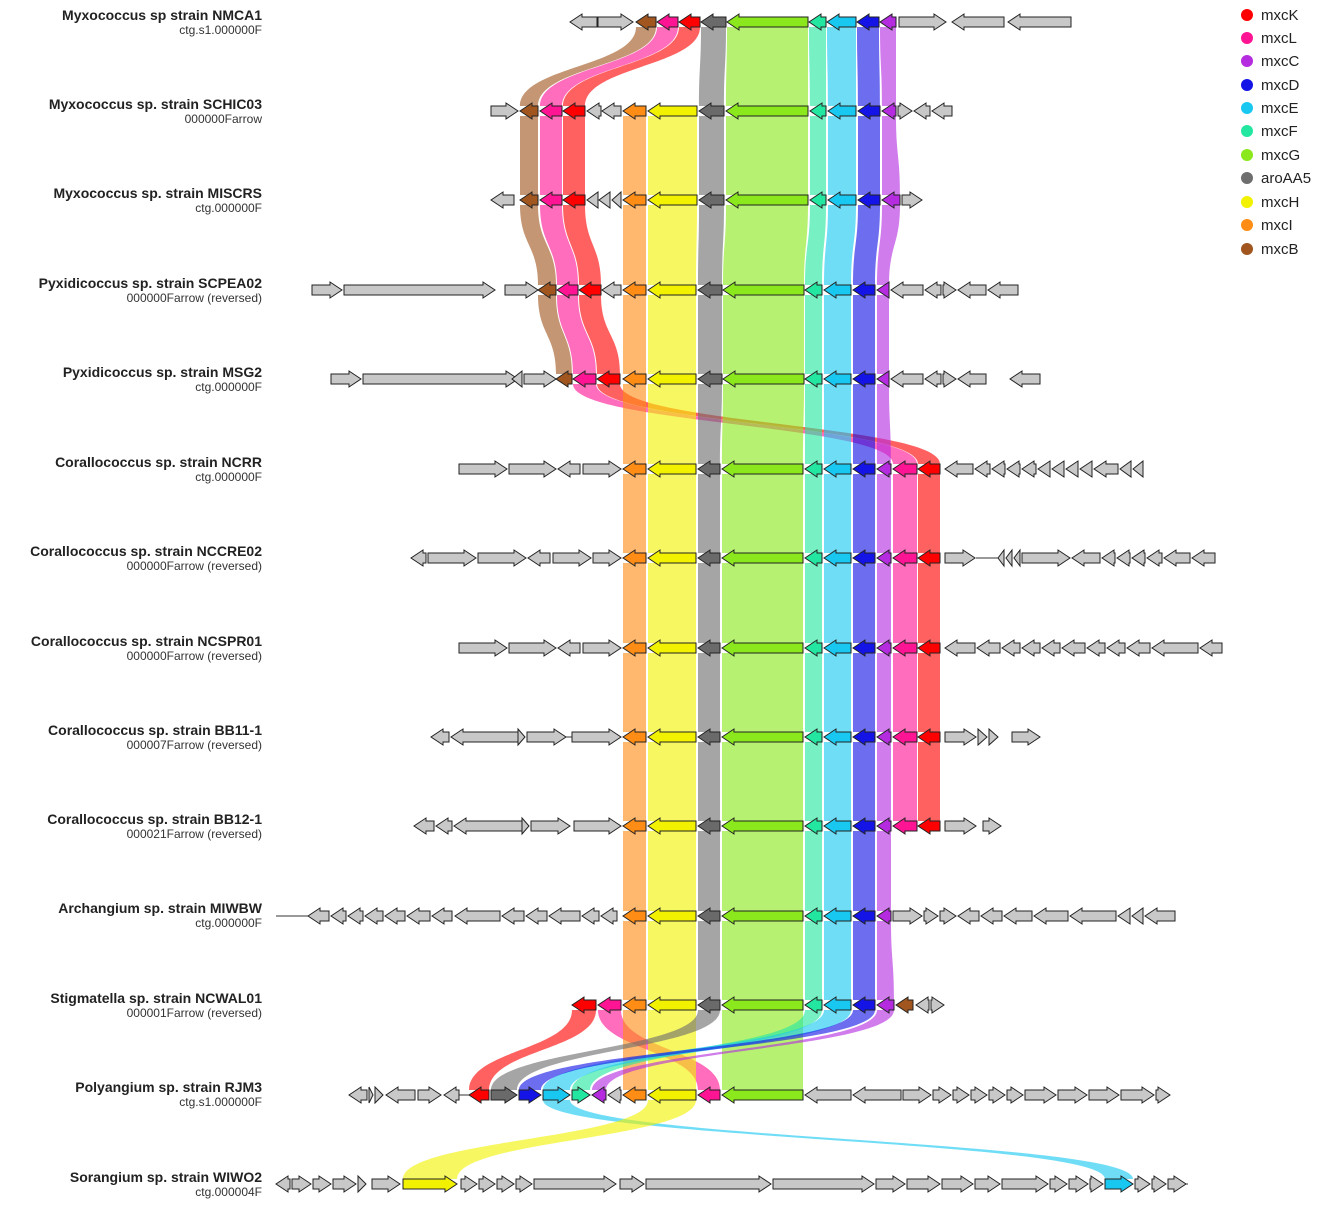 Image resolution: width=1325 pixels, height=1211 pixels. Describe the element at coordinates (166, 1177) in the screenshot. I see `strain-name: Sorangium sp. strain WIWO2` at that location.